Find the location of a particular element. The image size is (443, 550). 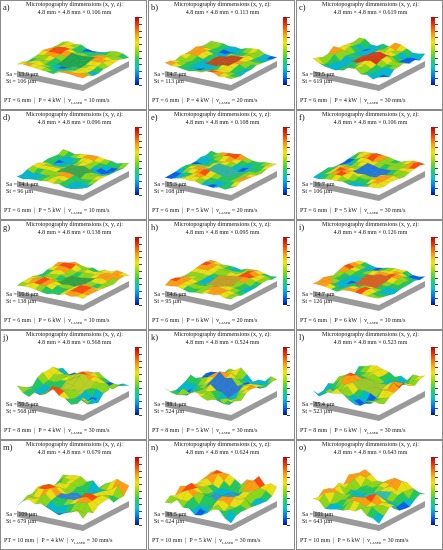

panel-label: m) is located at coordinates (8, 447).